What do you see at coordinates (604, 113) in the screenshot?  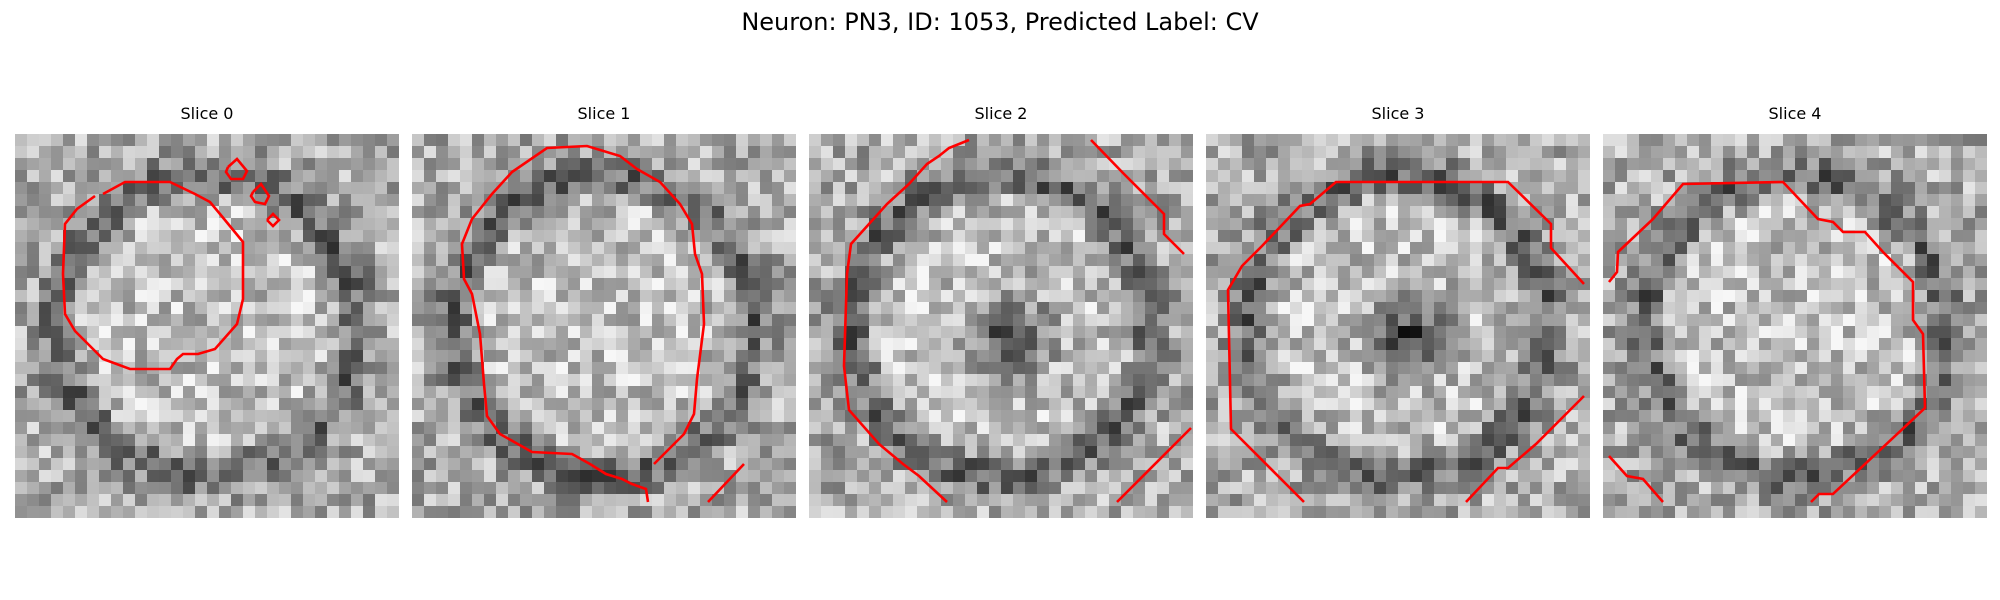 I see `panel-title: Slice 1` at bounding box center [604, 113].